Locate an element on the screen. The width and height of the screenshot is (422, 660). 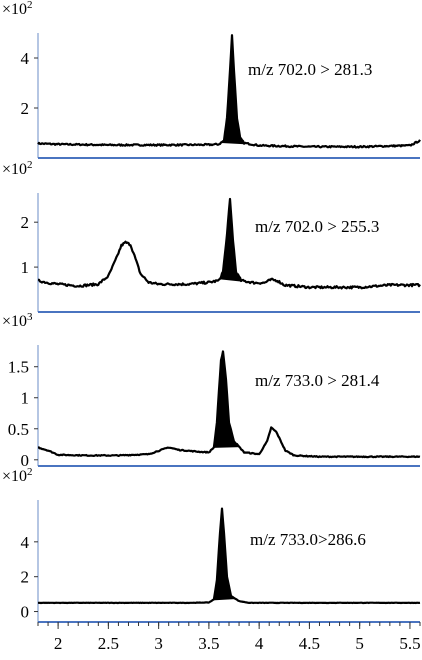
transition-annotation: m/z 702.0 > 255.3 is located at coordinates (317, 226).